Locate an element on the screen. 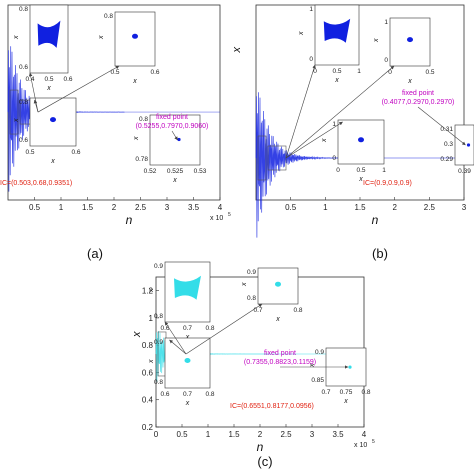 The width and height of the screenshot is (474, 474). x-exponent: 5 is located at coordinates (373, 442).